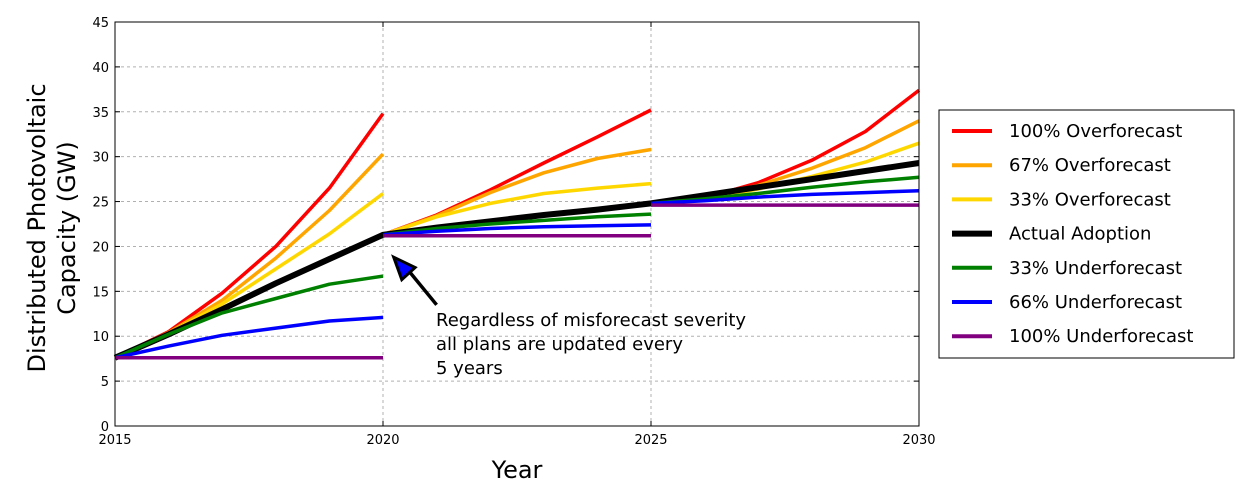 This screenshot has height=482, width=1241. Describe the element at coordinates (37, 227) in the screenshot. I see `y-axis-title-line: Distributed Photovoltaic` at that location.